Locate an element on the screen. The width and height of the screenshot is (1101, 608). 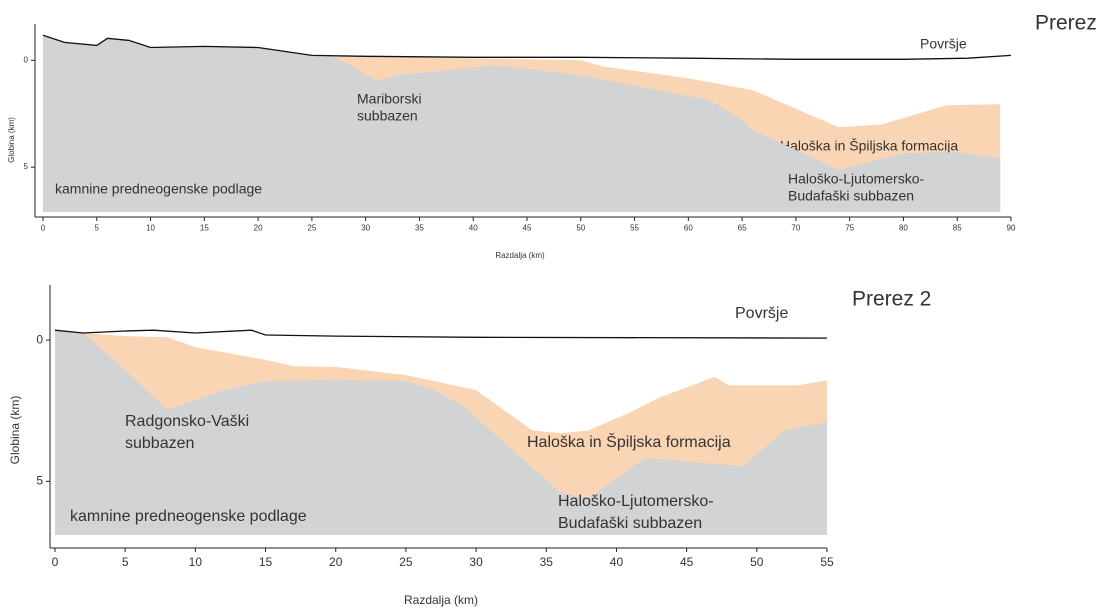
x-tick-label: 75 is located at coordinates (849, 227).